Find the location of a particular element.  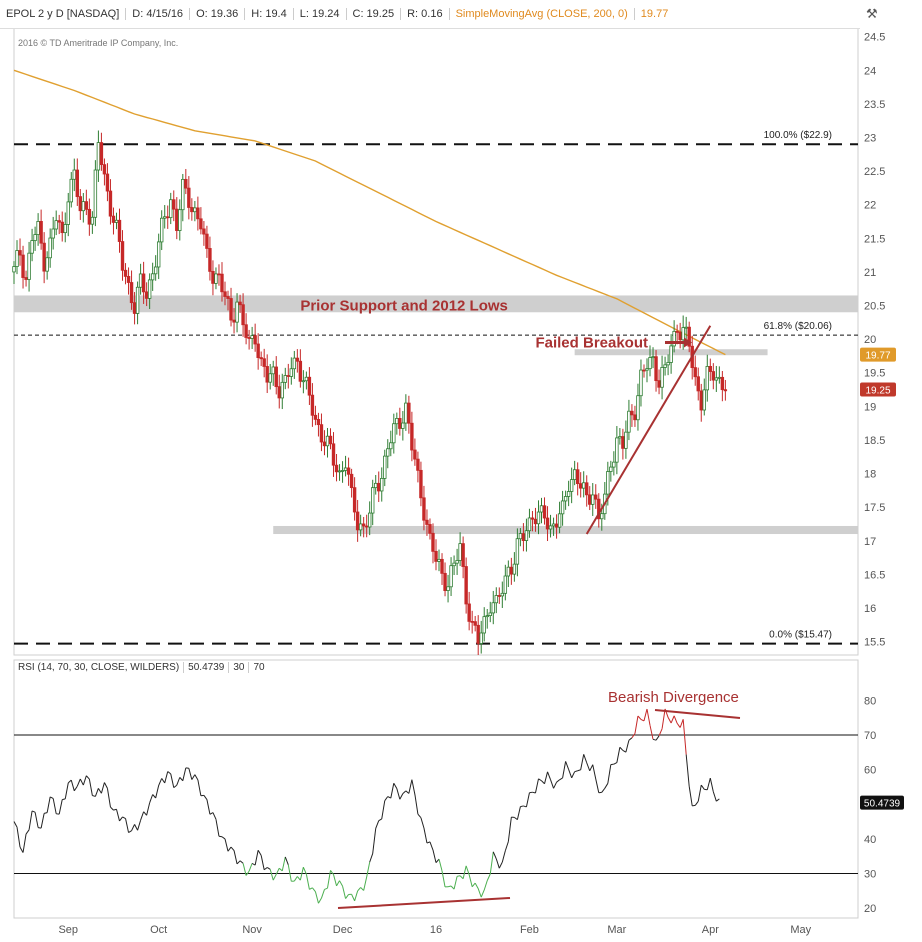

rsi-label: RSI (14, 70, 30, CLOSE, WILDERS) is located at coordinates (99, 667).